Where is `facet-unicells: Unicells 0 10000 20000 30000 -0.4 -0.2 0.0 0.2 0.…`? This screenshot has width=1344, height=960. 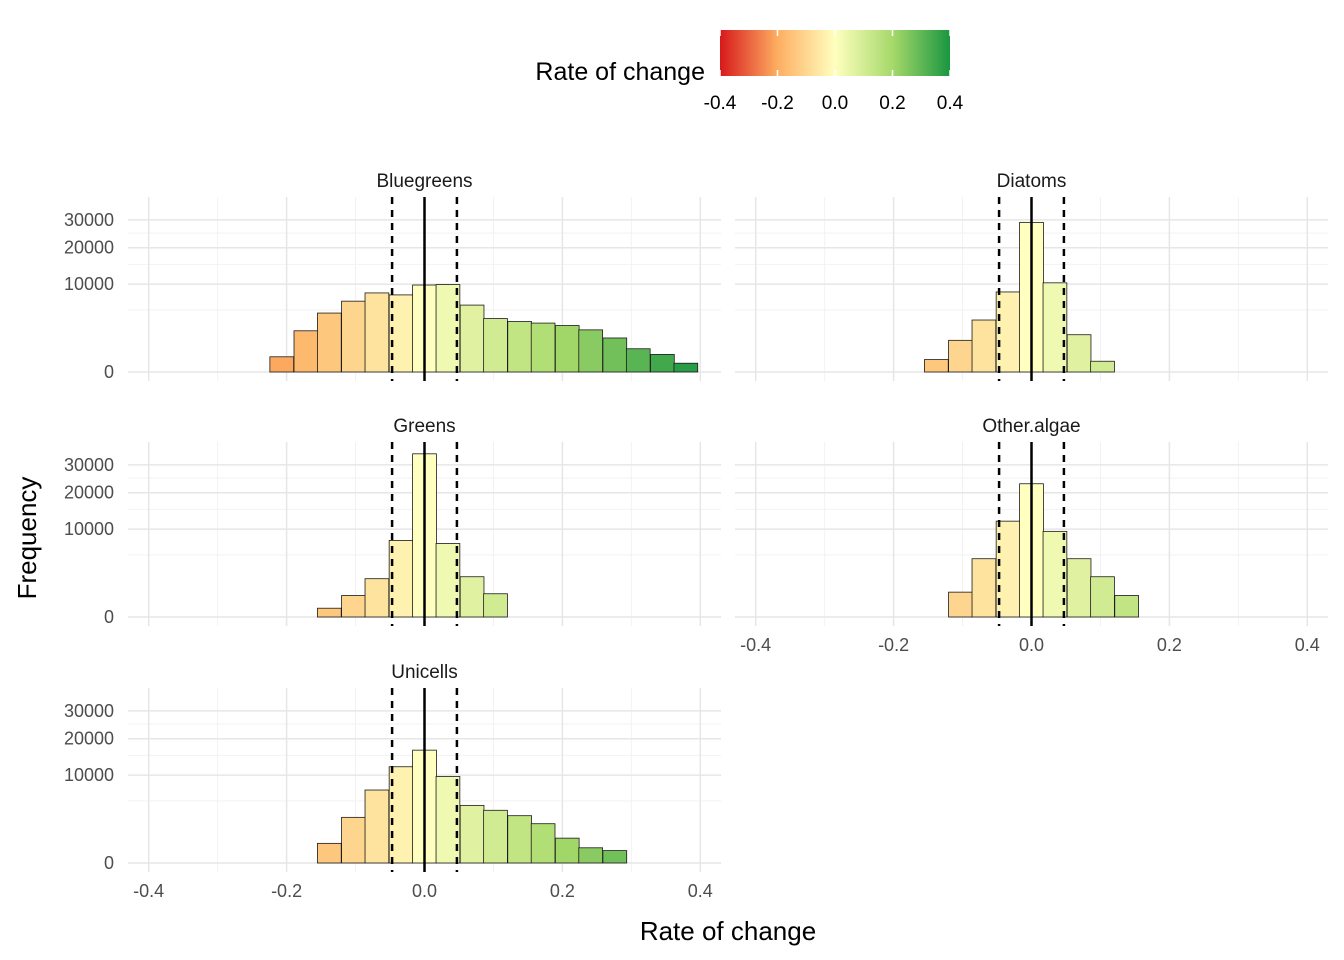 facet-unicells: Unicells 0 10000 20000 30000 -0.4 -0.2 0.0 0.2 0.… is located at coordinates (392, 781).